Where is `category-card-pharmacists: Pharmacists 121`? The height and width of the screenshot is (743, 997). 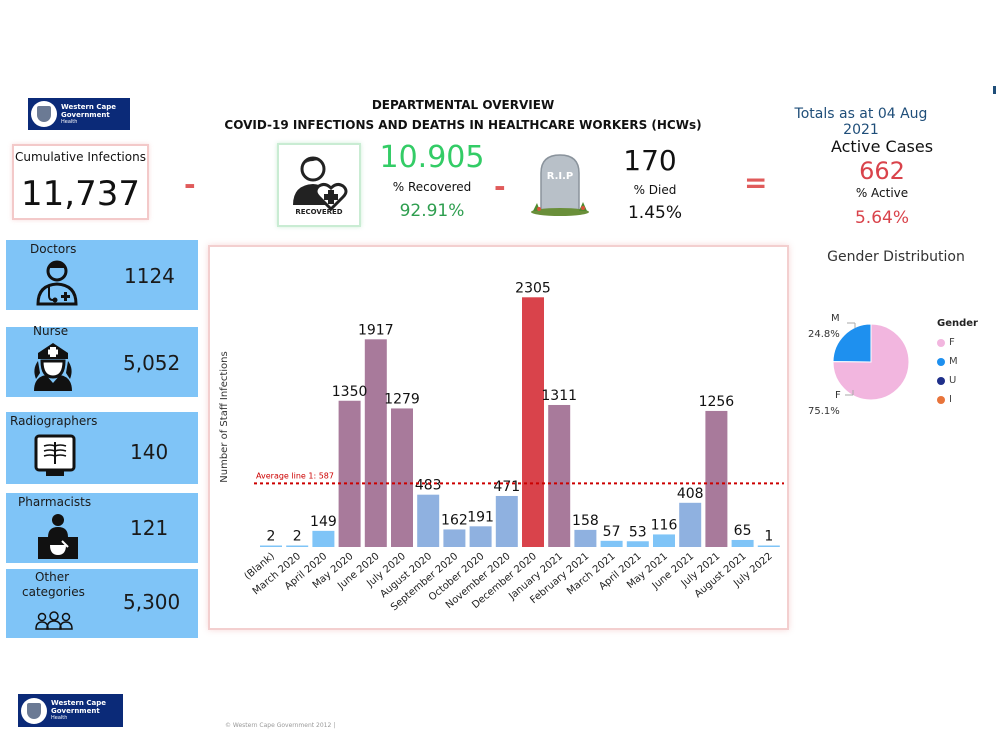
category-card-pharmacists: Pharmacists 121 is located at coordinates (102, 528).